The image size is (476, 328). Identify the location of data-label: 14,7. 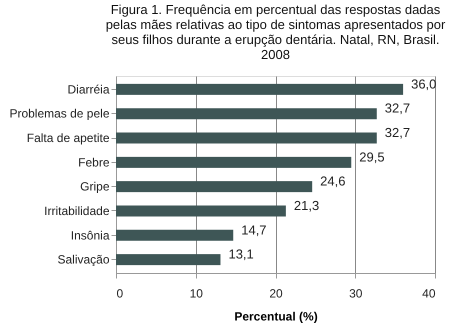
(254, 230).